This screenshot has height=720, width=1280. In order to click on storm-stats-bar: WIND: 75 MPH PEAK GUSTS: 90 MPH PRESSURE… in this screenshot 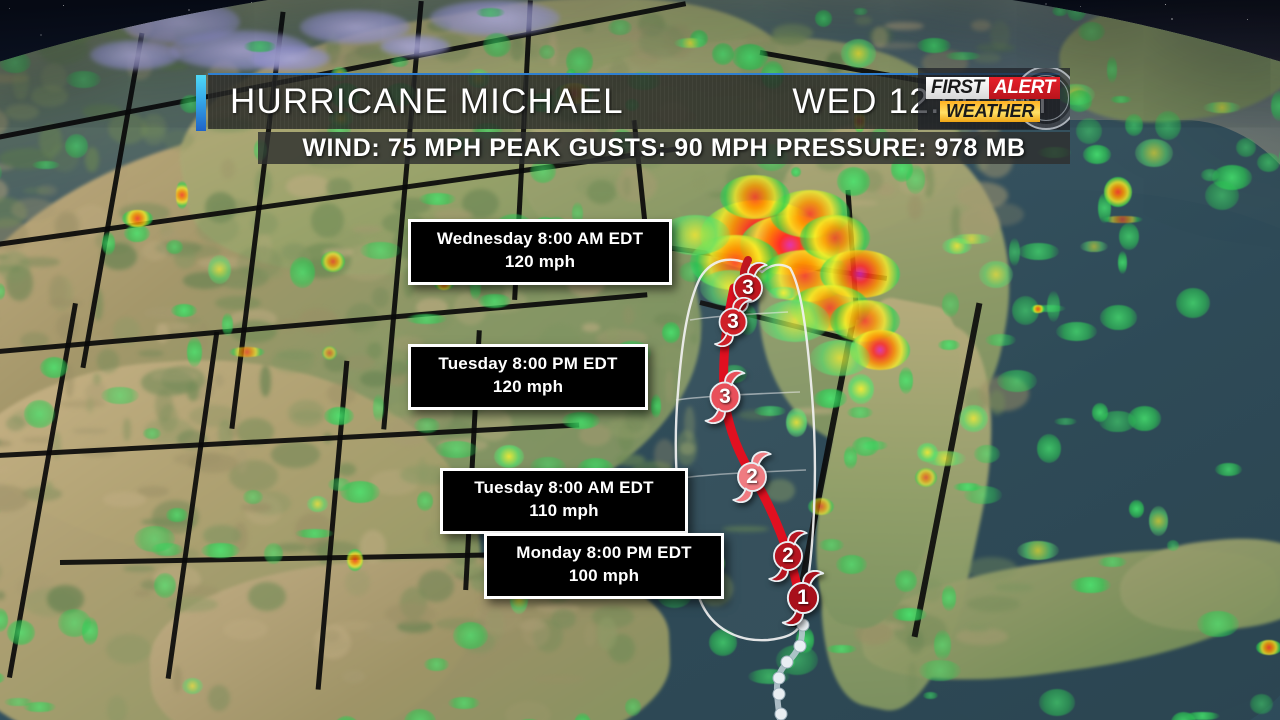, I will do `click(664, 148)`.